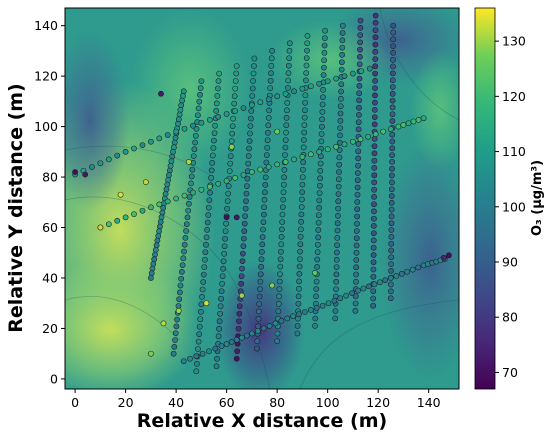 This screenshot has width=550, height=434. I want to click on x-tick-label: 0, so click(75, 402).